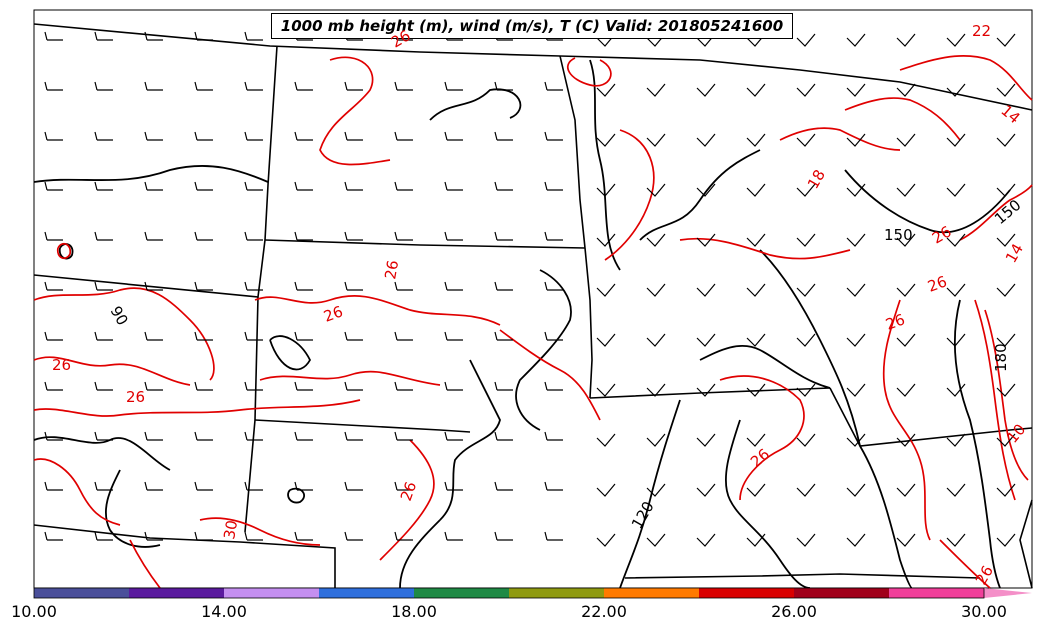 This screenshot has height=633, width=1041. I want to click on colorbar-outline, so click(509, 593).